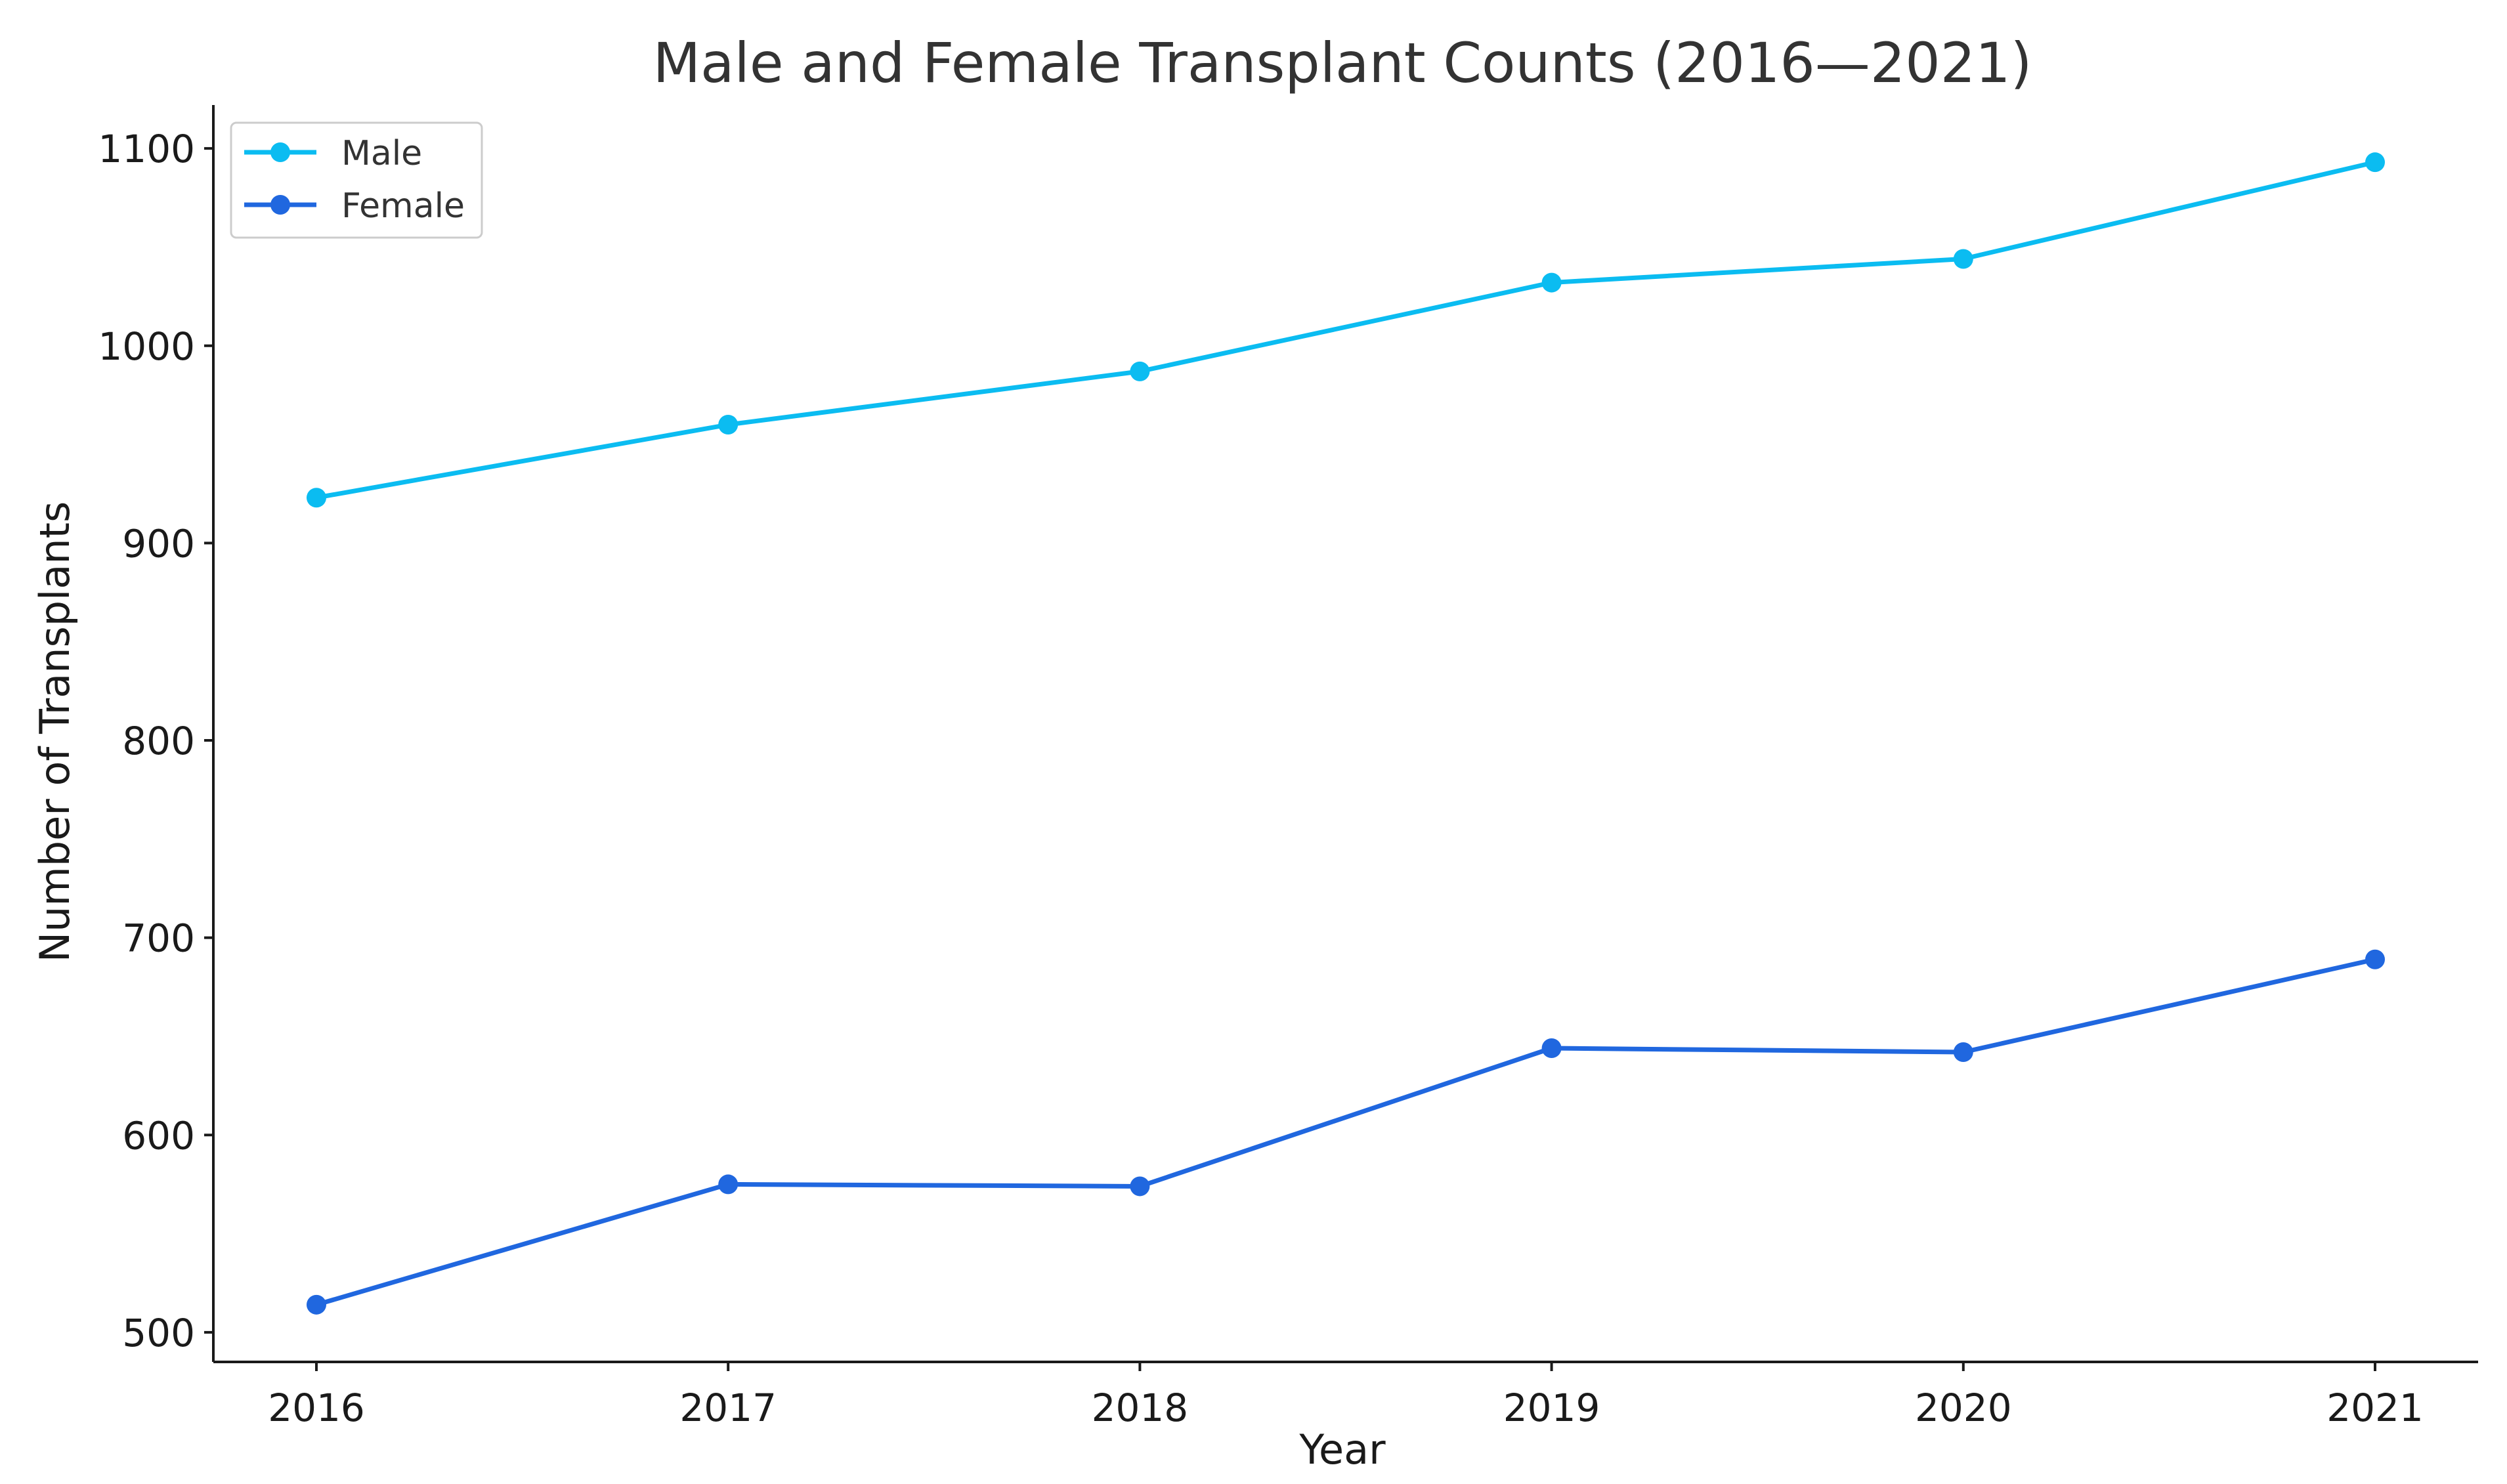 The height and width of the screenshot is (1484, 2507). I want to click on female-point-2018, so click(1140, 1186).